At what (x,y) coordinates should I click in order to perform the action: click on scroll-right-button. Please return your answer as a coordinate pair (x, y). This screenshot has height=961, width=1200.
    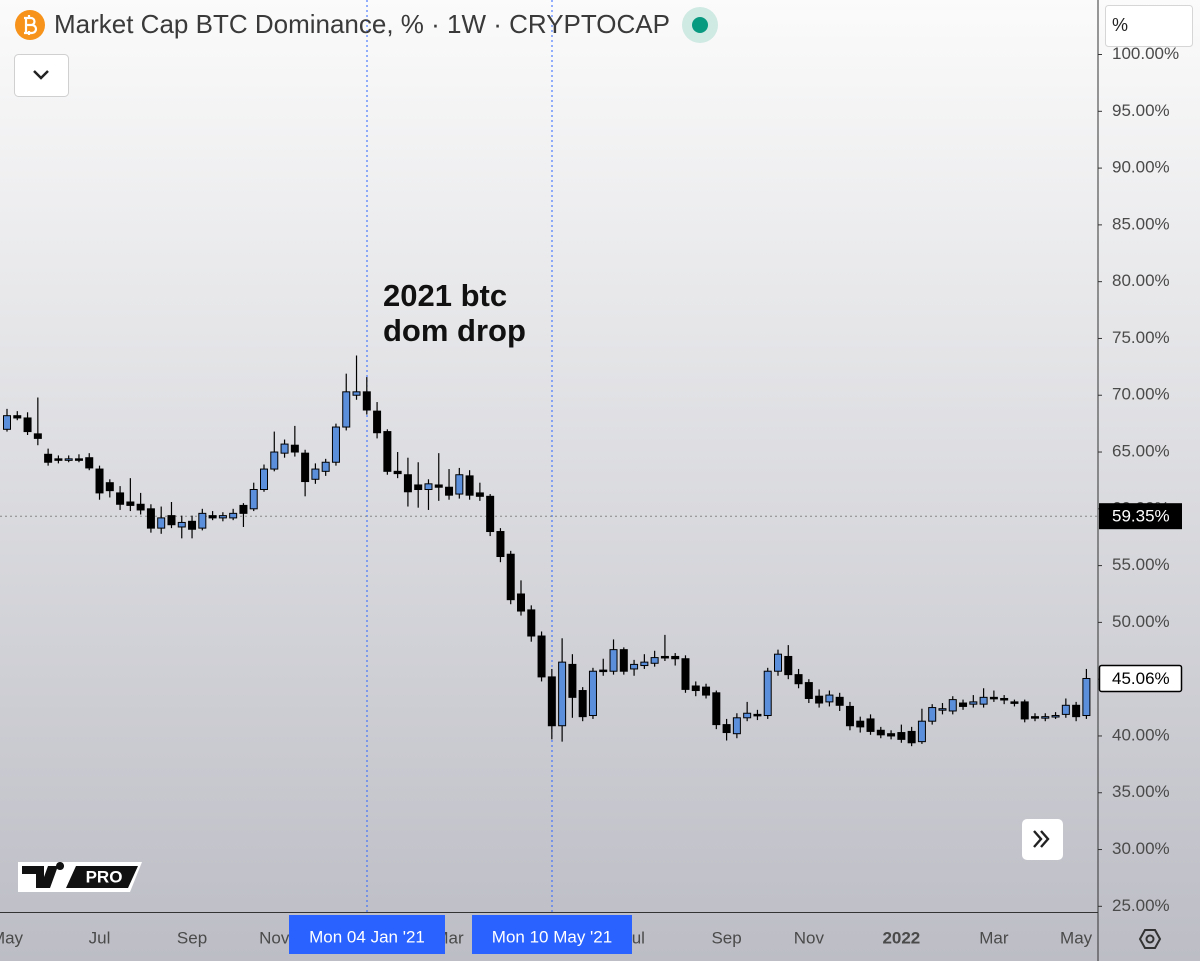
    Looking at the image, I should click on (1042, 839).